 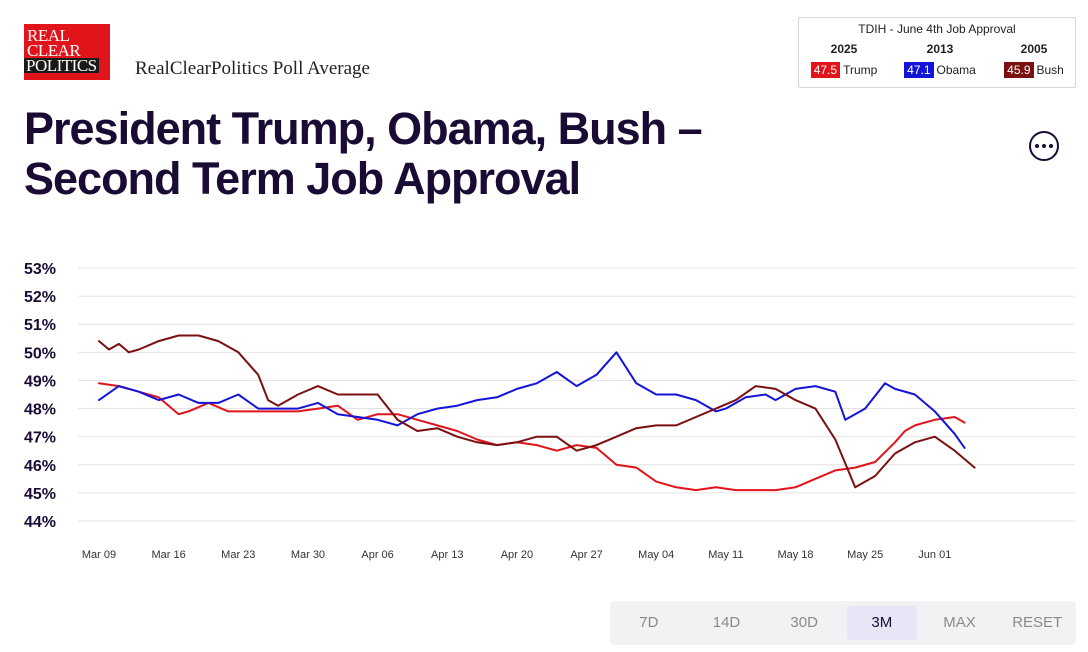 I want to click on tdih-header: TDIH - June 4th Job Approval, so click(x=937, y=29).